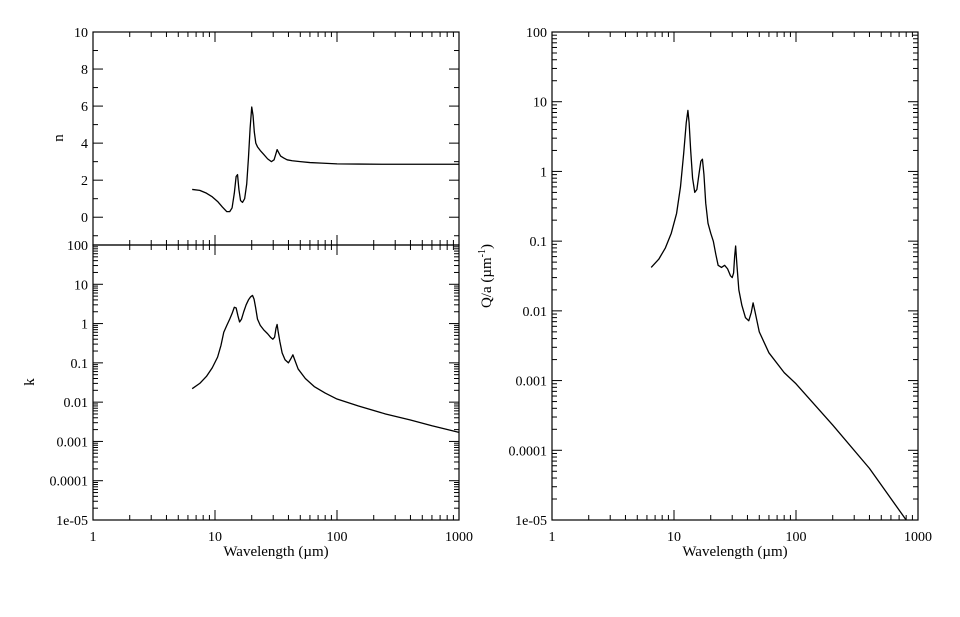 The image size is (960, 617). I want to click on y-tick-label: 4, so click(84, 144).